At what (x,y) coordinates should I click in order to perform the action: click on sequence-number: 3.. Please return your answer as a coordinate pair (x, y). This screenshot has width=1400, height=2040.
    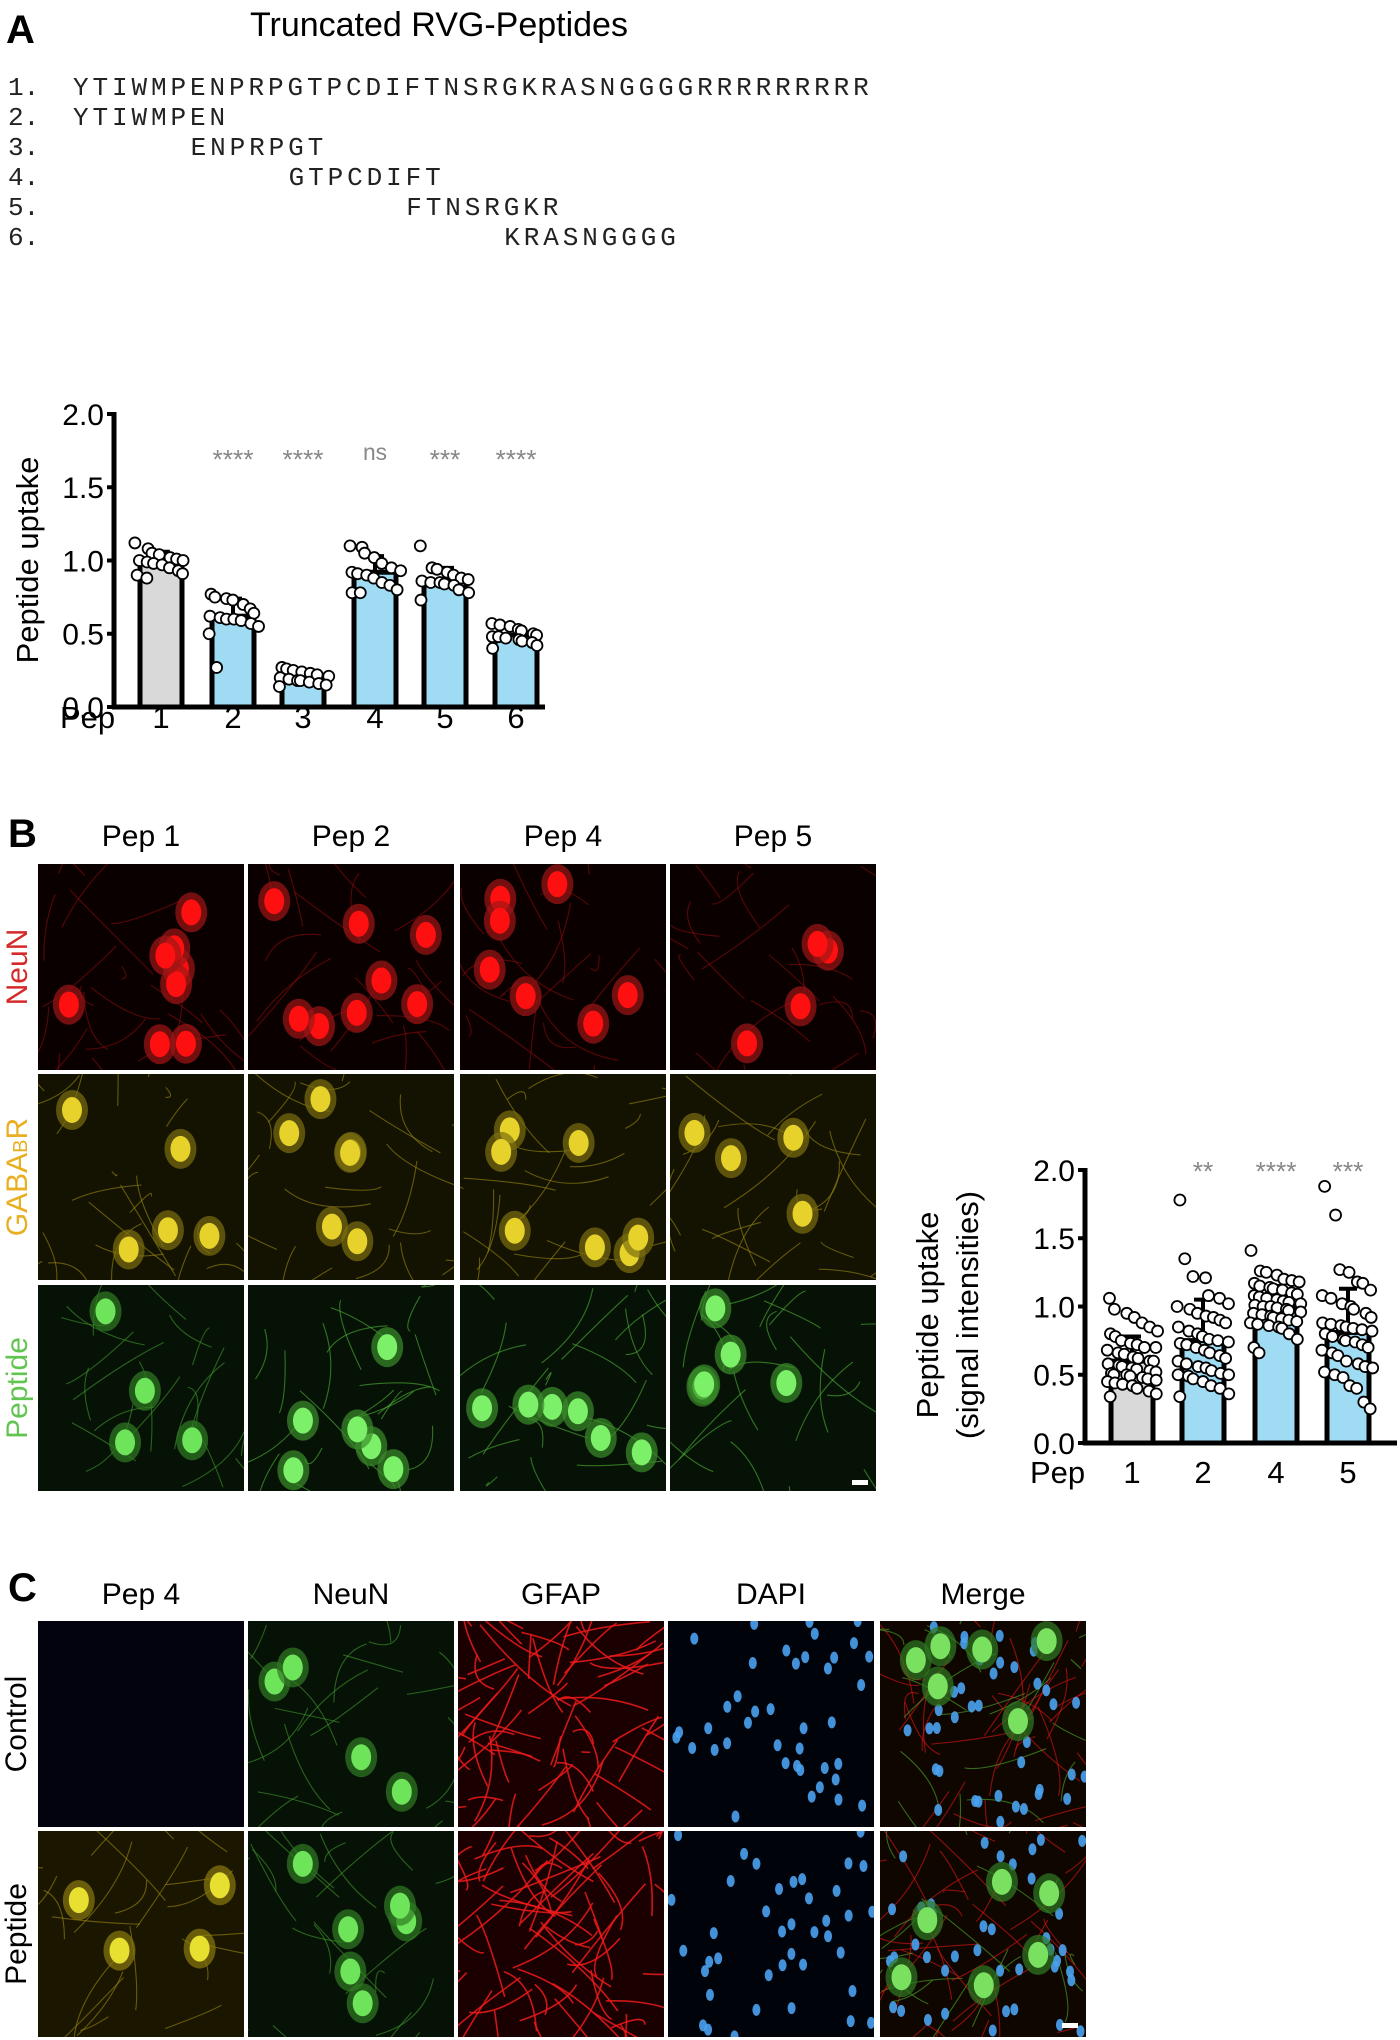
    Looking at the image, I should click on (24, 148).